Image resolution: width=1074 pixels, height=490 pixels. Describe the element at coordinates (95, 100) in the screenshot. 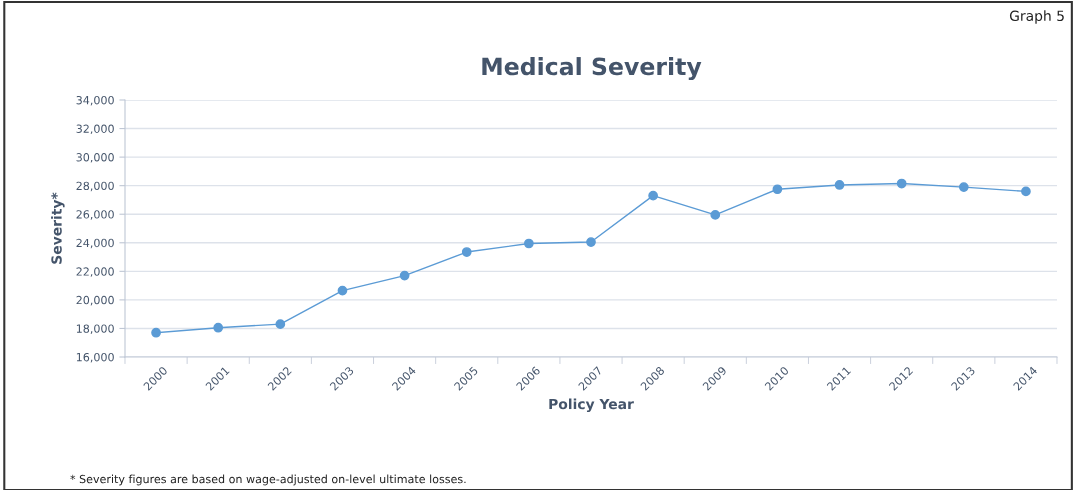

I see `y-tick-label: 34,000` at that location.